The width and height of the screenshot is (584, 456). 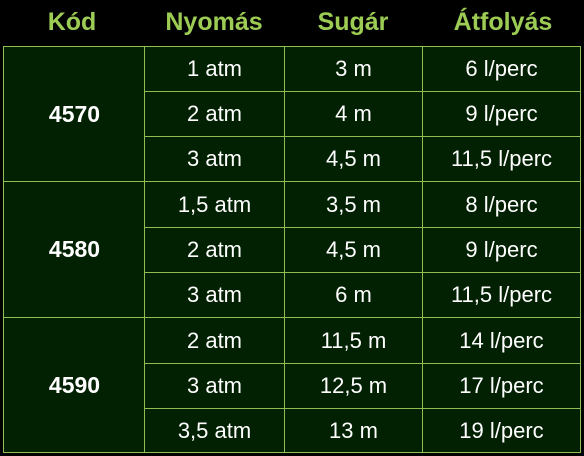 I want to click on pressure-cell: 3,5 atm, so click(x=214, y=430).